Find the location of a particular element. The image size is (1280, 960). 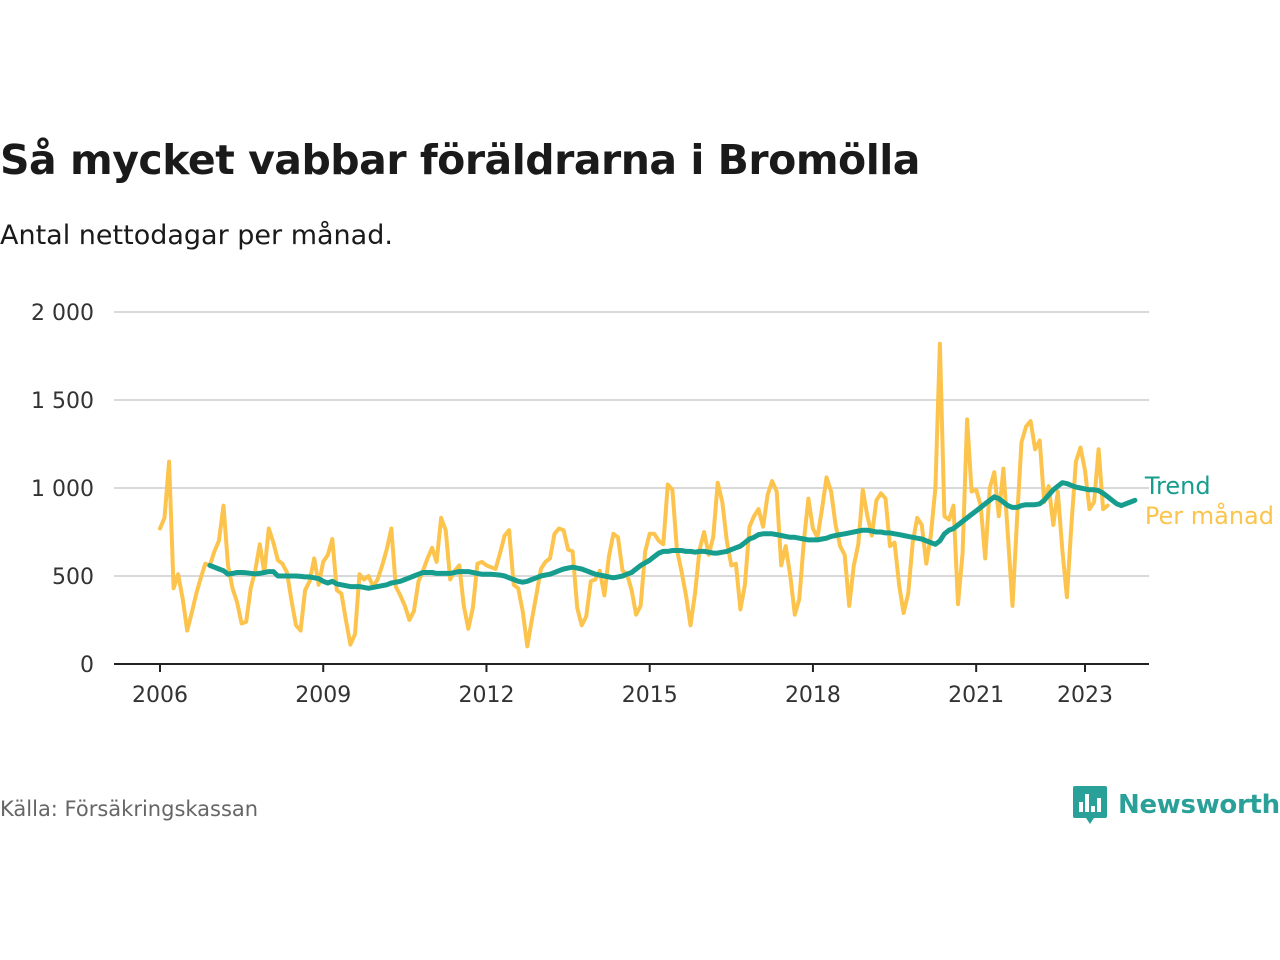

x-tick-label: 2012 is located at coordinates (486, 695).